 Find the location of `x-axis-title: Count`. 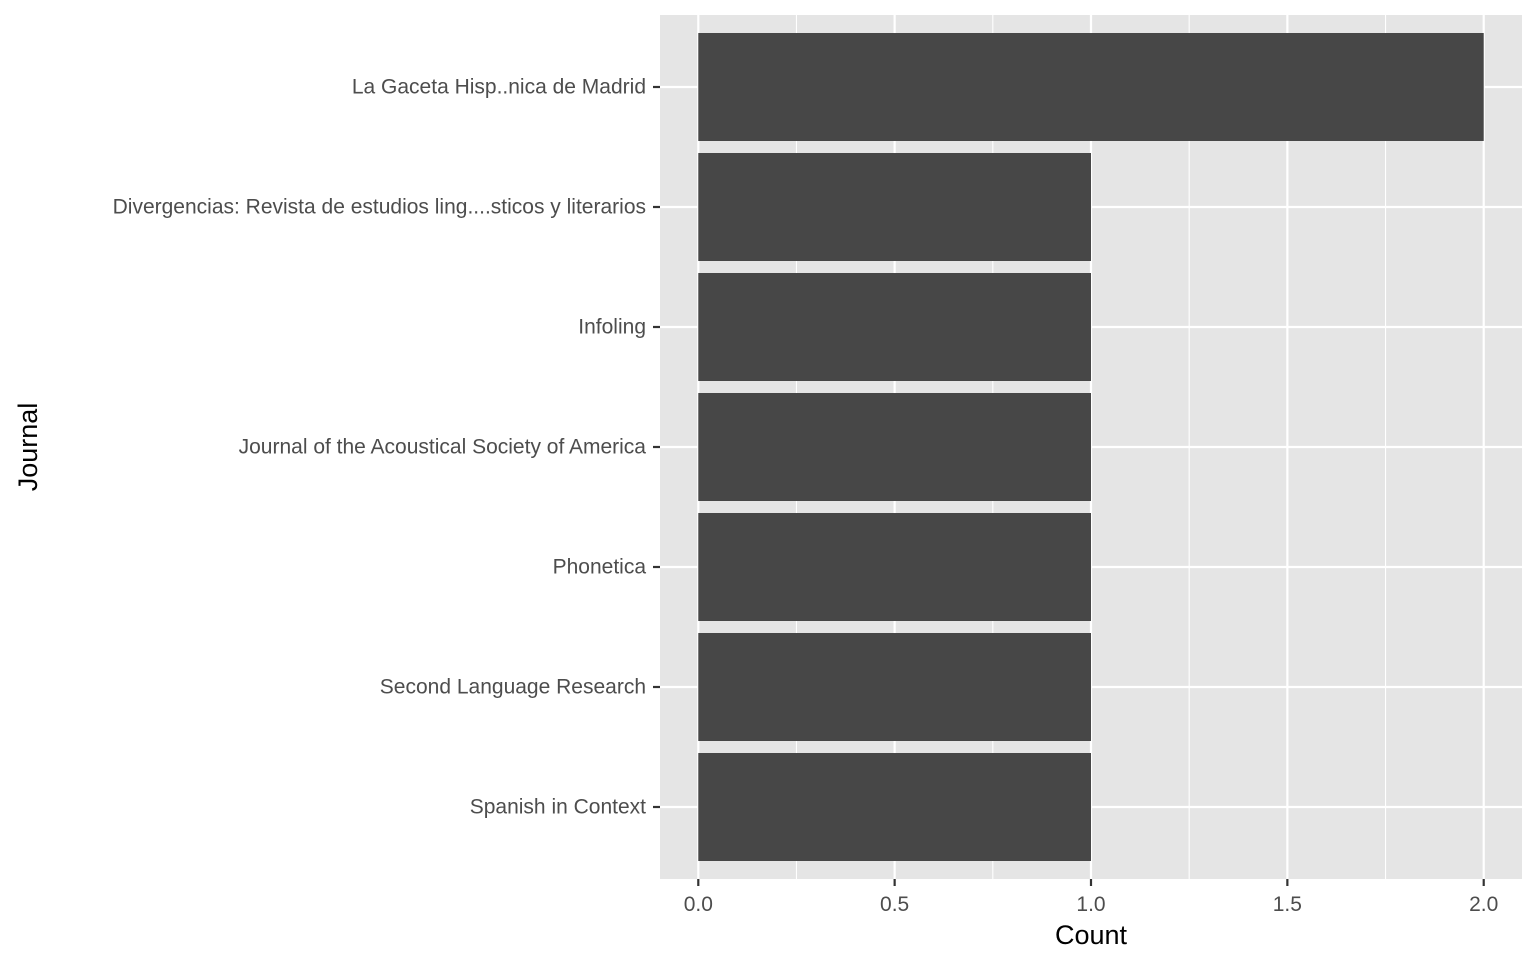

x-axis-title: Count is located at coordinates (1091, 935).